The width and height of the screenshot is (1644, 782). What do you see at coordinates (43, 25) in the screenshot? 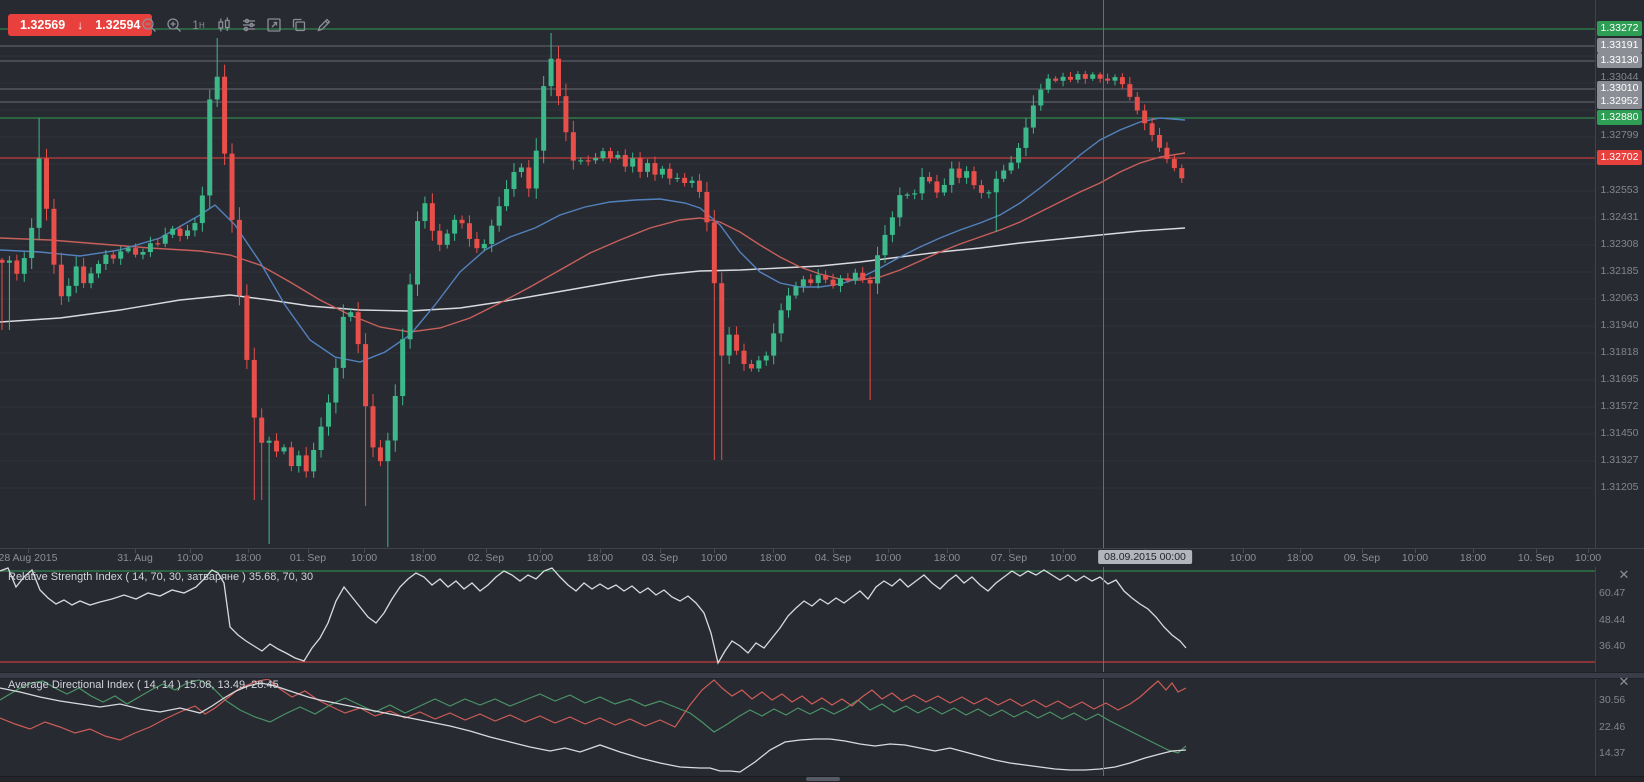
I see `sell-price-button: 1.32569` at bounding box center [43, 25].